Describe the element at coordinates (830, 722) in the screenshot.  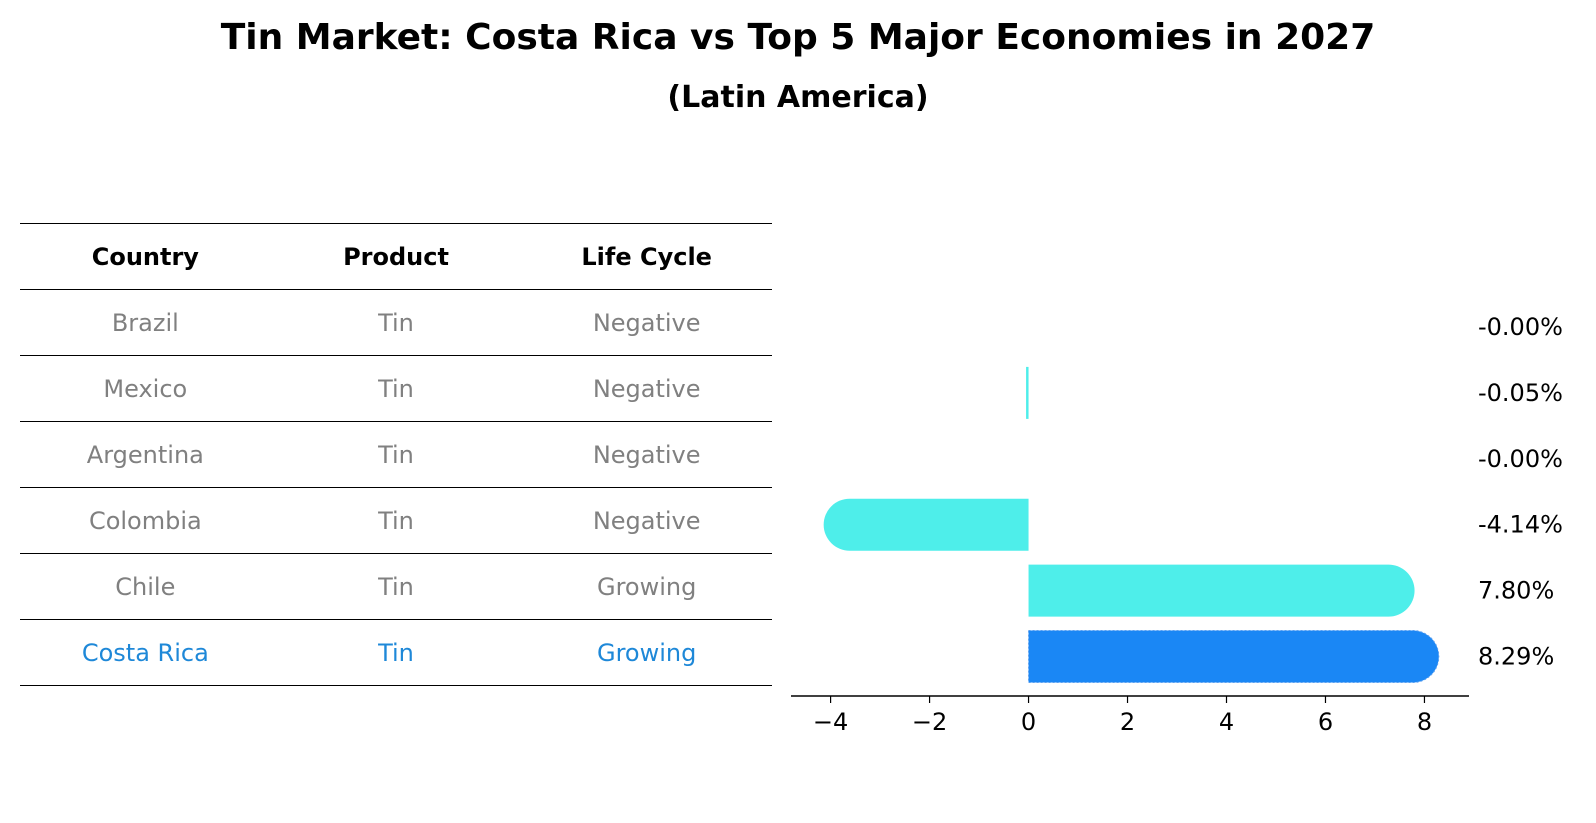
I see `x-tick-label: −4` at that location.